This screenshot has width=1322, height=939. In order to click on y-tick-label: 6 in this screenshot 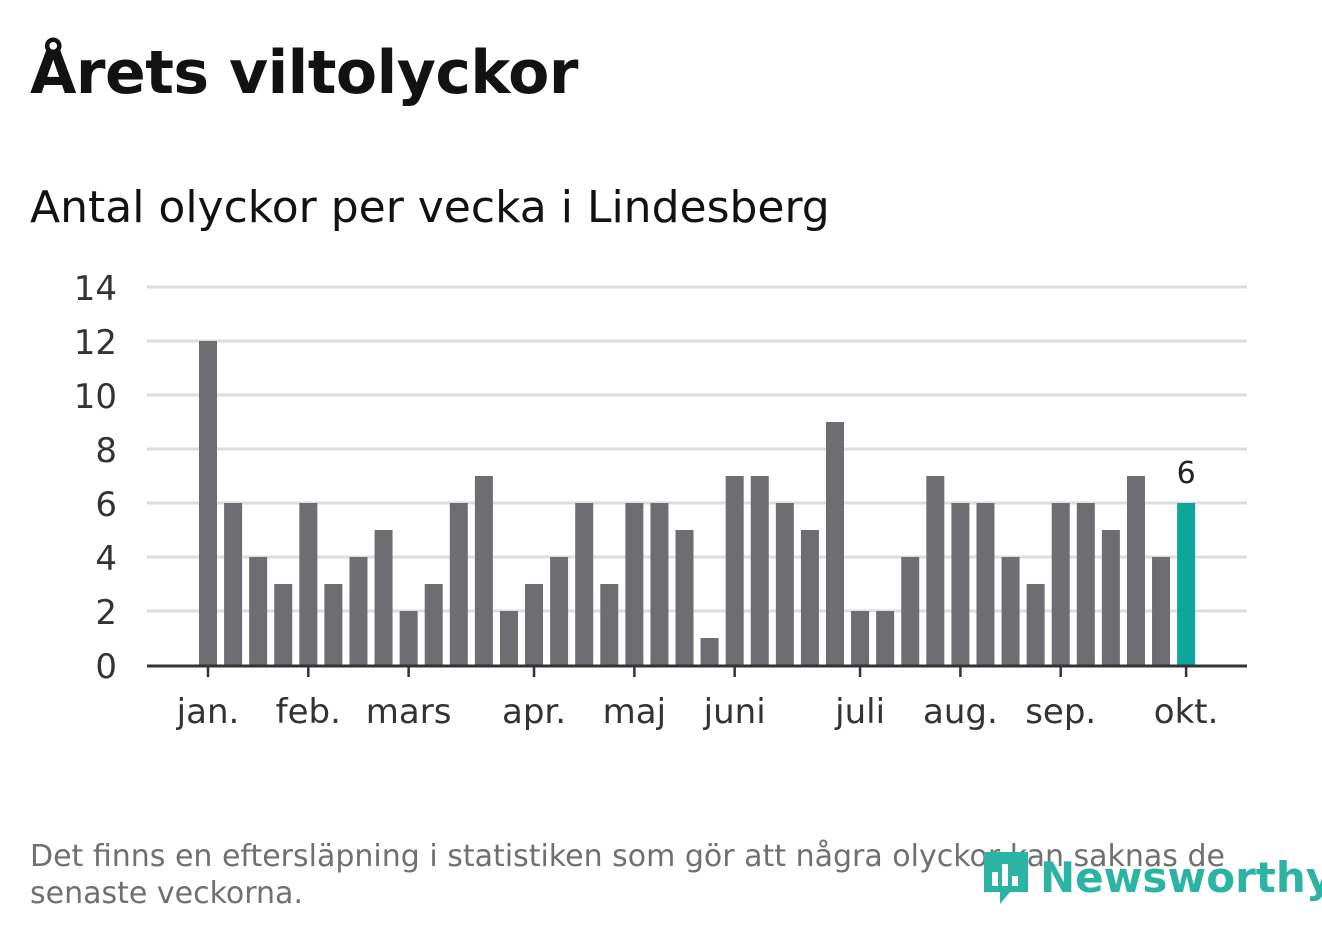, I will do `click(106, 505)`.